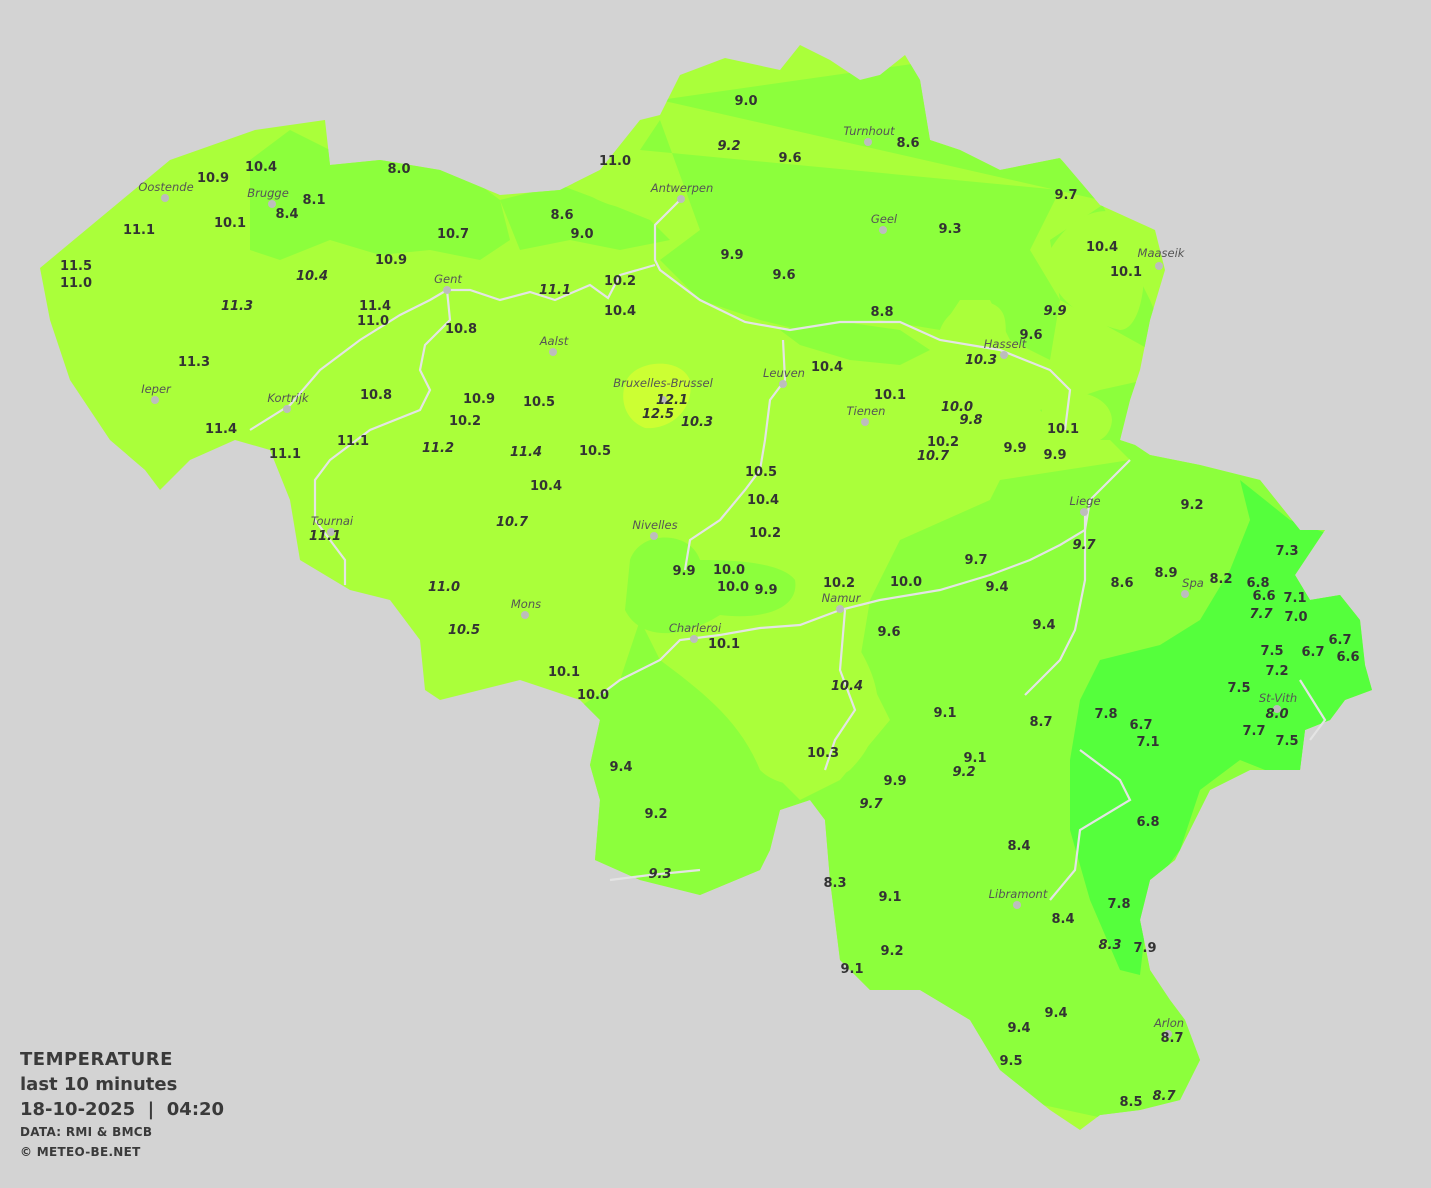 The image size is (1431, 1188). Describe the element at coordinates (438, 448) in the screenshot. I see `temperature-value: 11.2` at that location.